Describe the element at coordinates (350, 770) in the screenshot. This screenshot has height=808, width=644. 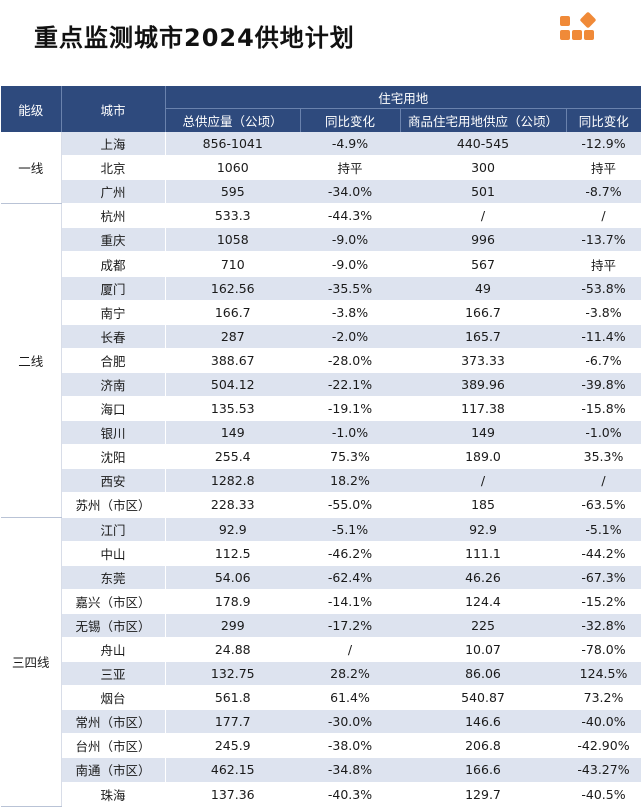
I see `yoy-total-cell: -34.8%` at that location.